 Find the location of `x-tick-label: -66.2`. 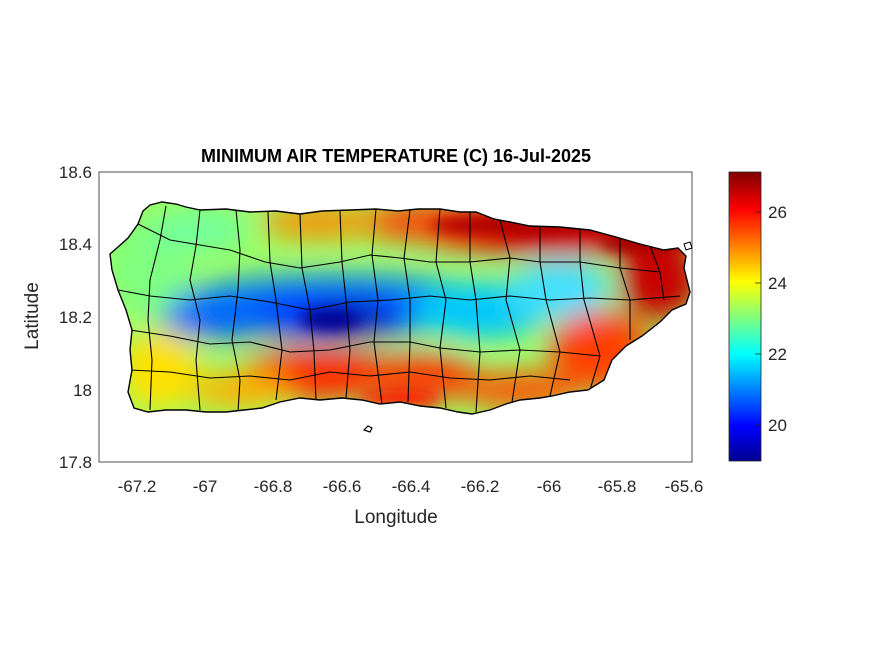

x-tick-label: -66.2 is located at coordinates (480, 486).